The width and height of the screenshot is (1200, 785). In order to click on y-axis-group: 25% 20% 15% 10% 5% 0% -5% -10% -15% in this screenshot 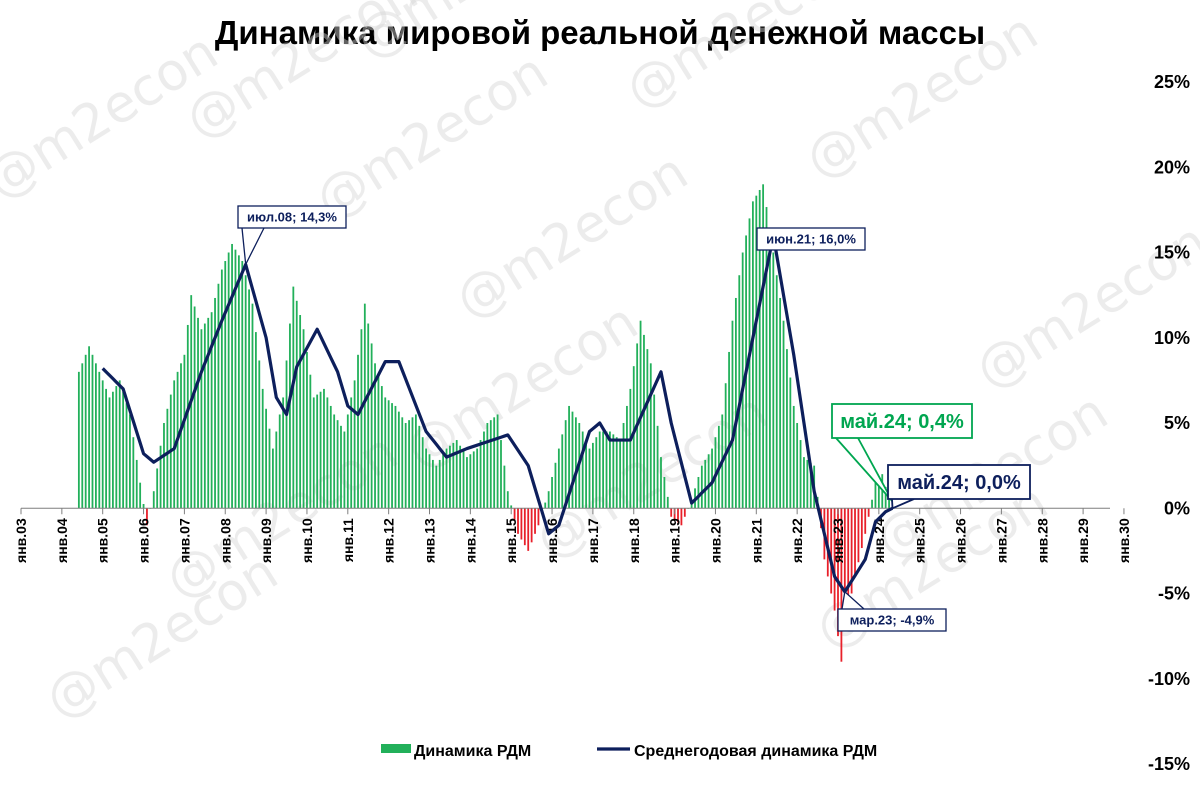, I will do `click(1169, 423)`.